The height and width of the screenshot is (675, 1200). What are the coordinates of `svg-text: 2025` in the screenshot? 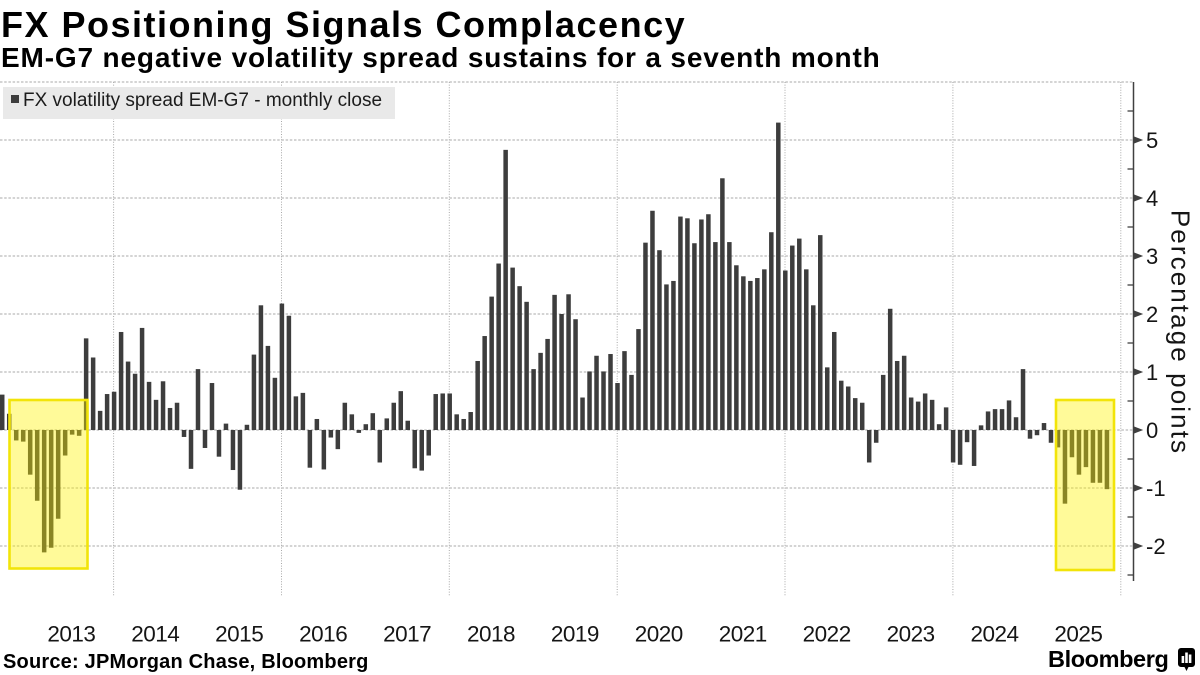 It's located at (1078, 634).